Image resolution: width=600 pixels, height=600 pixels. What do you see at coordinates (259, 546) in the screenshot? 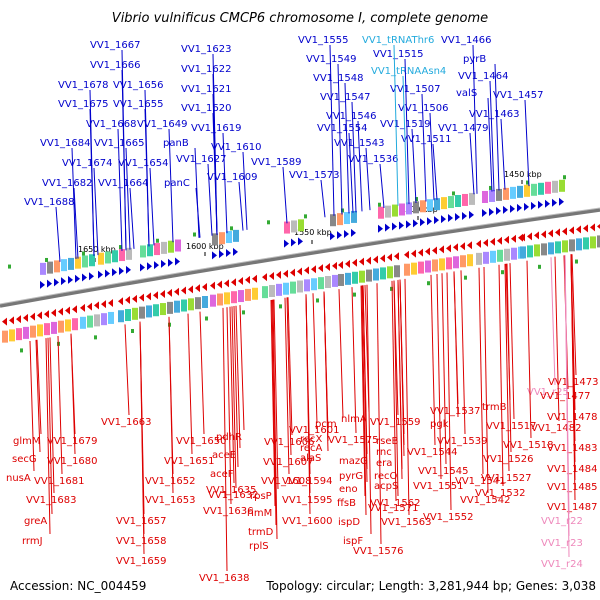
I see `gene-label: rplS` at bounding box center [259, 546].